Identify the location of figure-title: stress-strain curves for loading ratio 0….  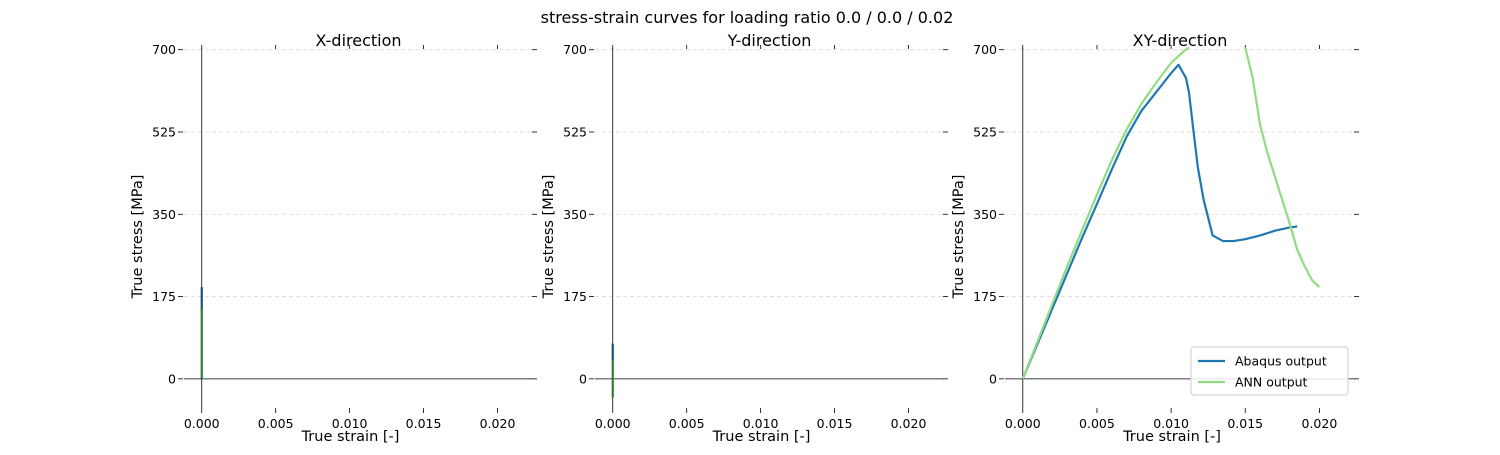
(747, 17).